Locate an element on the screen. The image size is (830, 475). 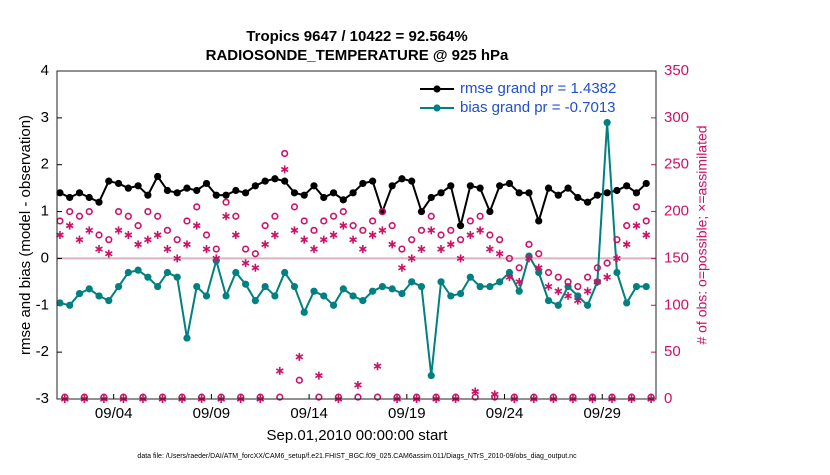
legend-label: rmse grand pr = 1.4382 is located at coordinates (538, 88).